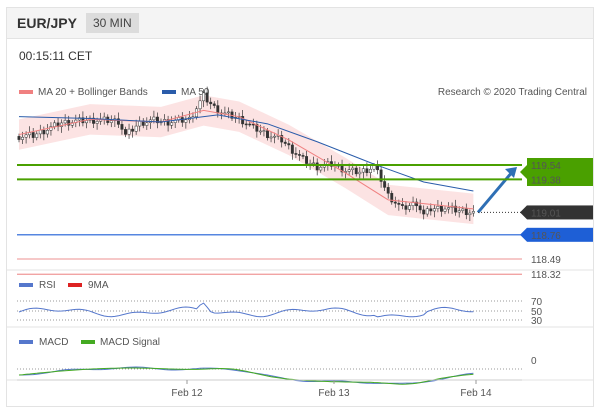 This screenshot has height=411, width=600. I want to click on legend-swatch-macd, so click(26, 342).